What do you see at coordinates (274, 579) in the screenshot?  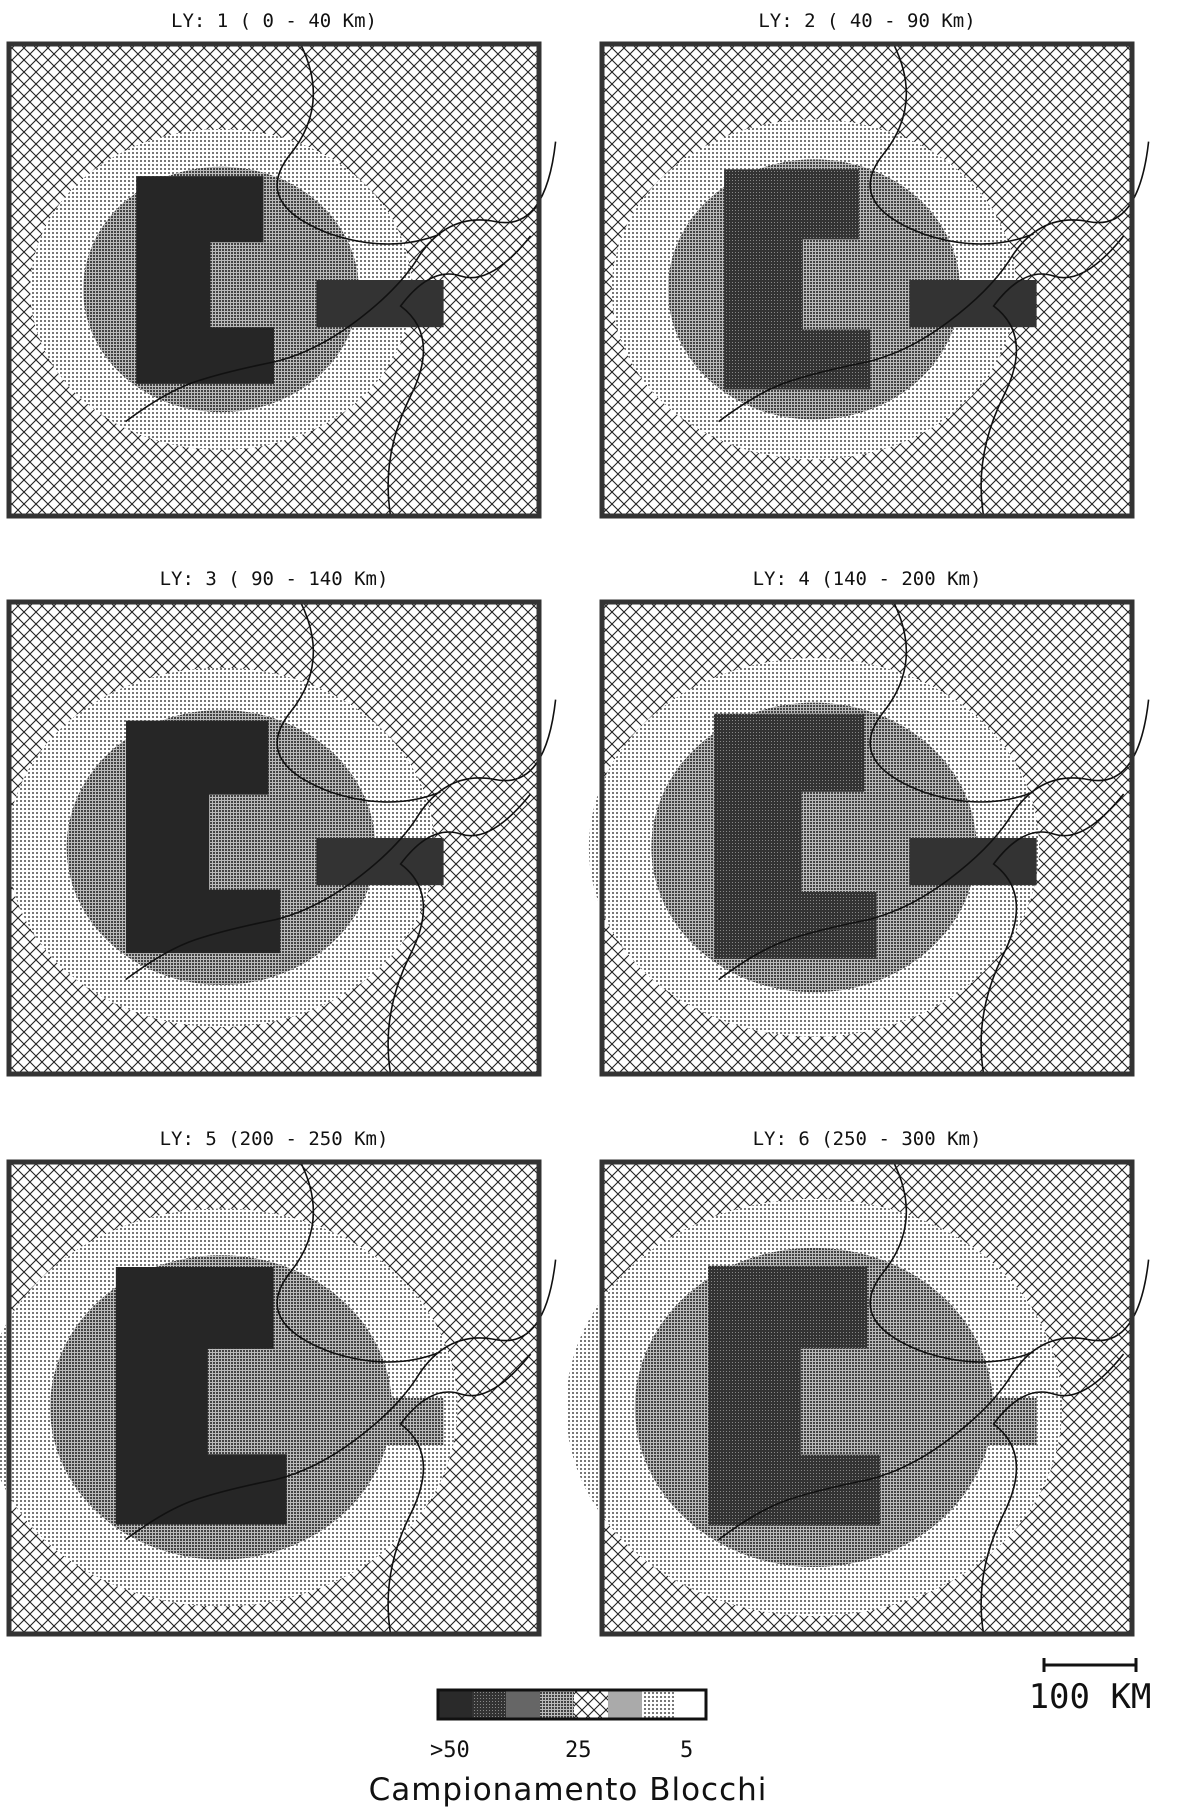 I see `panel-title: LY: 3 ( 90 - 140 Km)` at bounding box center [274, 579].